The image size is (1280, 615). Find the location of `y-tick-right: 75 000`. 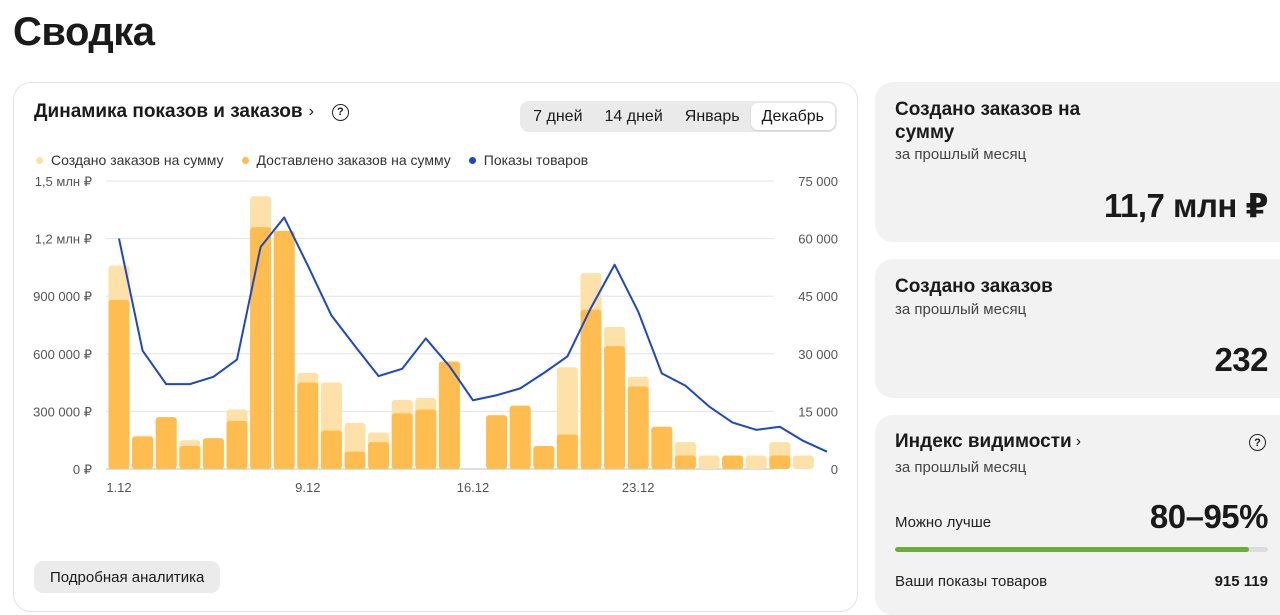

y-tick-right: 75 000 is located at coordinates (818, 181).